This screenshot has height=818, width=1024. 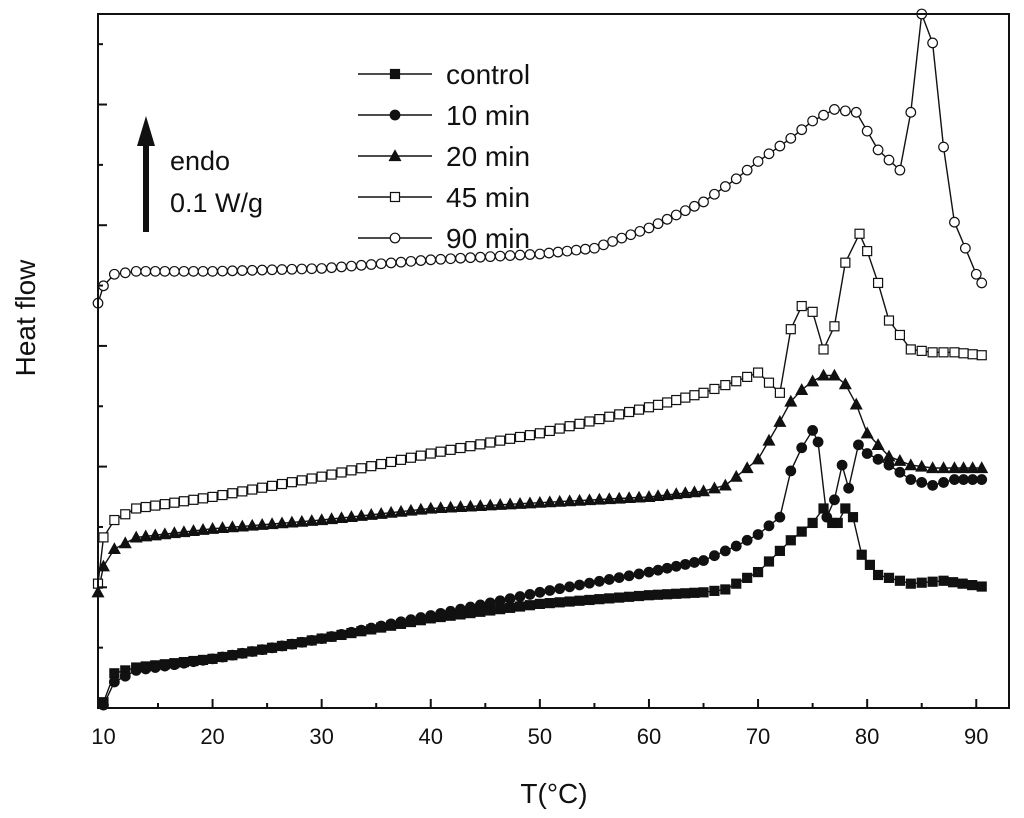 What do you see at coordinates (444, 115) in the screenshot?
I see `legend-item-10-min: 10 min` at bounding box center [444, 115].